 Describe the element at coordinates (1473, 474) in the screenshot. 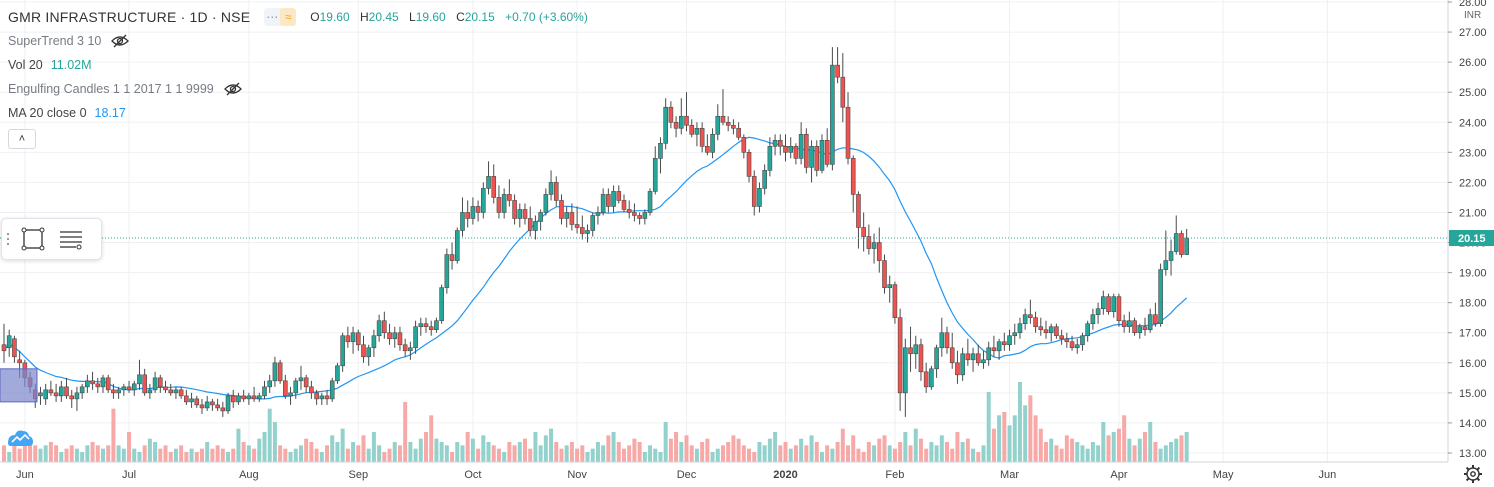

I see `gear-icon` at that location.